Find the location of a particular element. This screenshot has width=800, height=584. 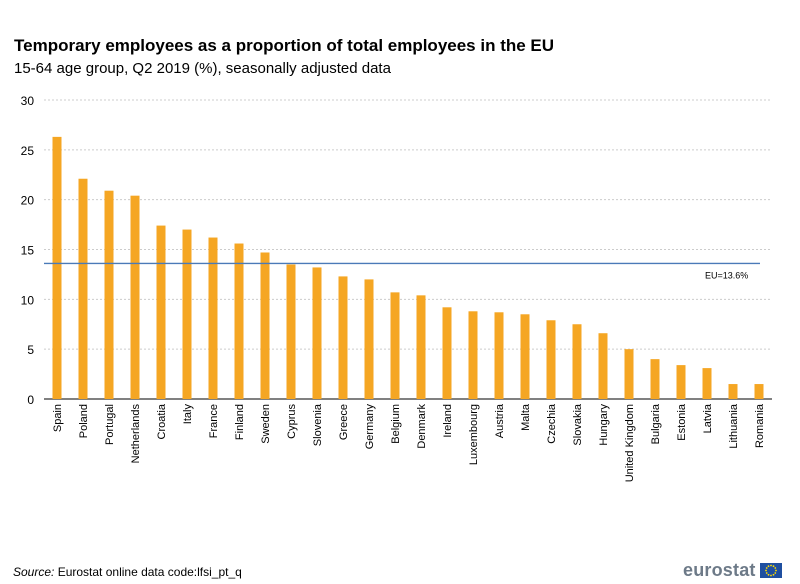

eu-average-label: EU=13.6% is located at coordinates (726, 275).